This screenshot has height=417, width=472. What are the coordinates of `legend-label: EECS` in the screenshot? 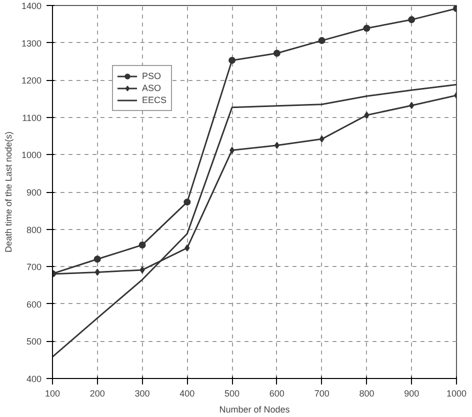 It's located at (154, 100).